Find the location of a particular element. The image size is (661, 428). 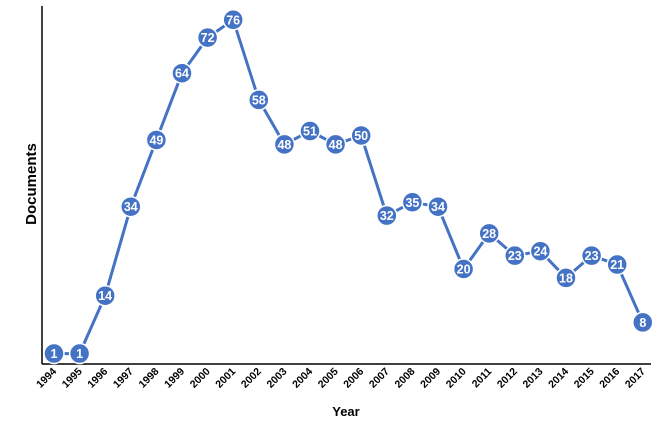

data-point-2010 is located at coordinates (463, 269).